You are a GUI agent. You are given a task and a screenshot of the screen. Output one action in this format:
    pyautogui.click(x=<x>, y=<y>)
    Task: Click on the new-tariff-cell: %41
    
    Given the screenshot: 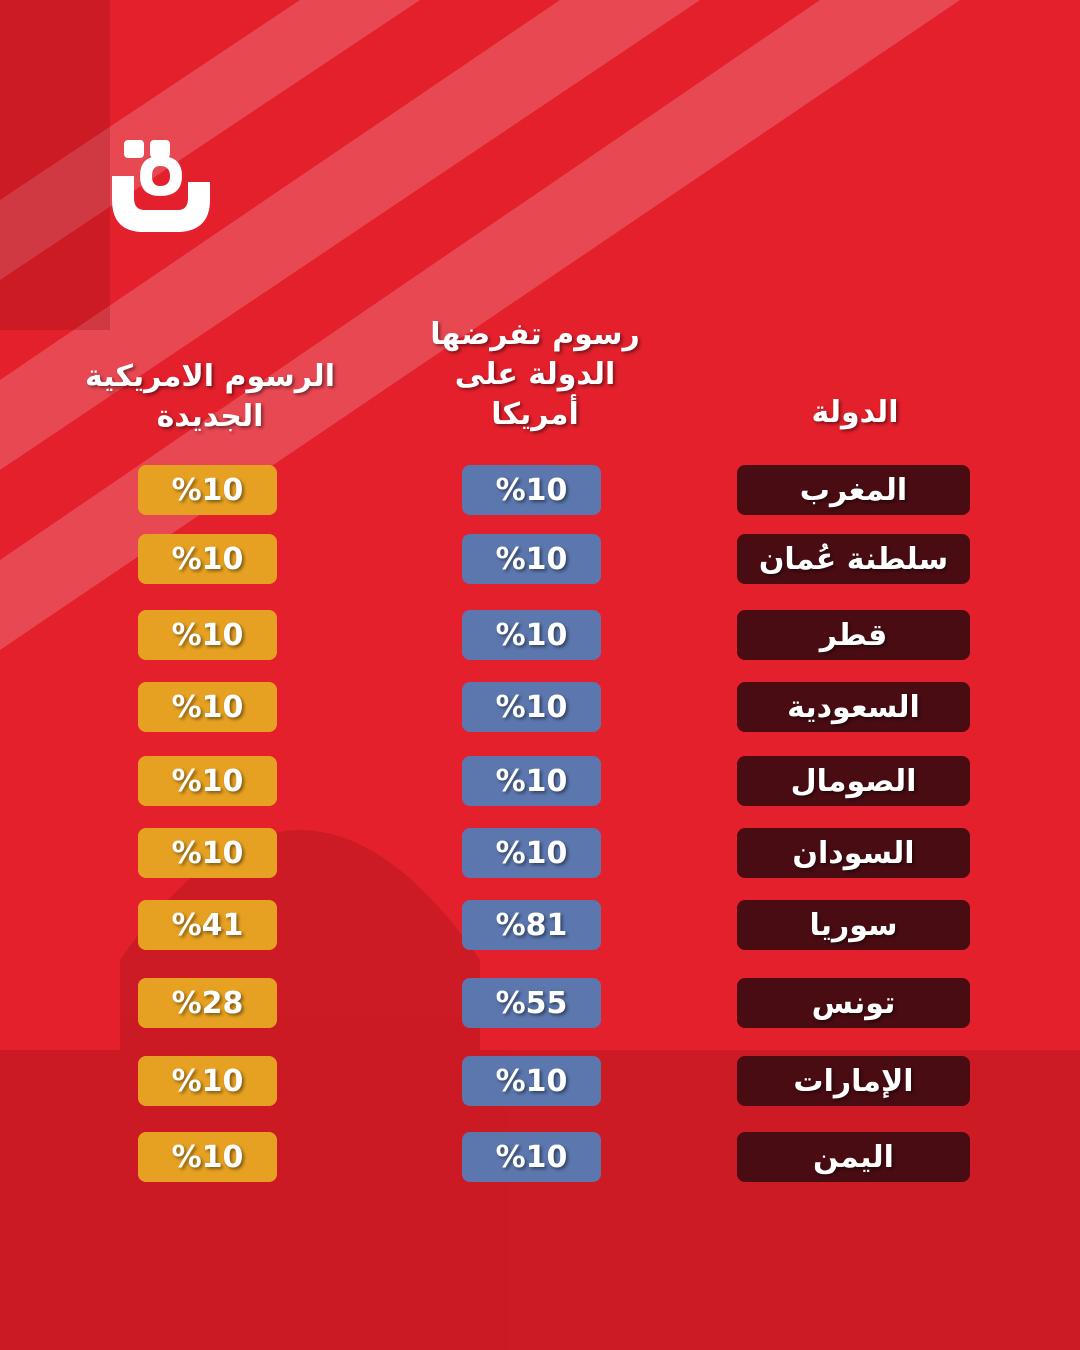 What is the action you would take?
    pyautogui.click(x=207, y=925)
    